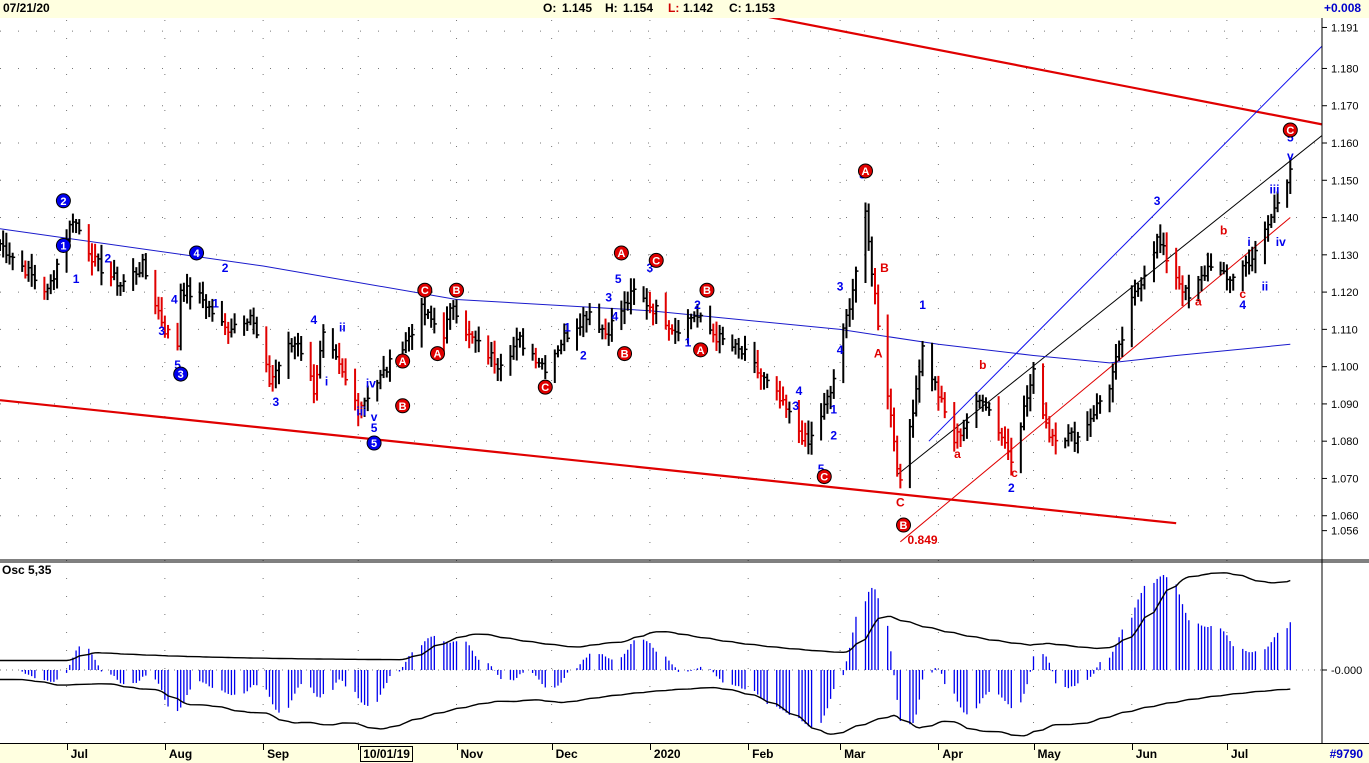 This screenshot has height=763, width=1369. I want to click on wave-label: c, so click(1014, 473).